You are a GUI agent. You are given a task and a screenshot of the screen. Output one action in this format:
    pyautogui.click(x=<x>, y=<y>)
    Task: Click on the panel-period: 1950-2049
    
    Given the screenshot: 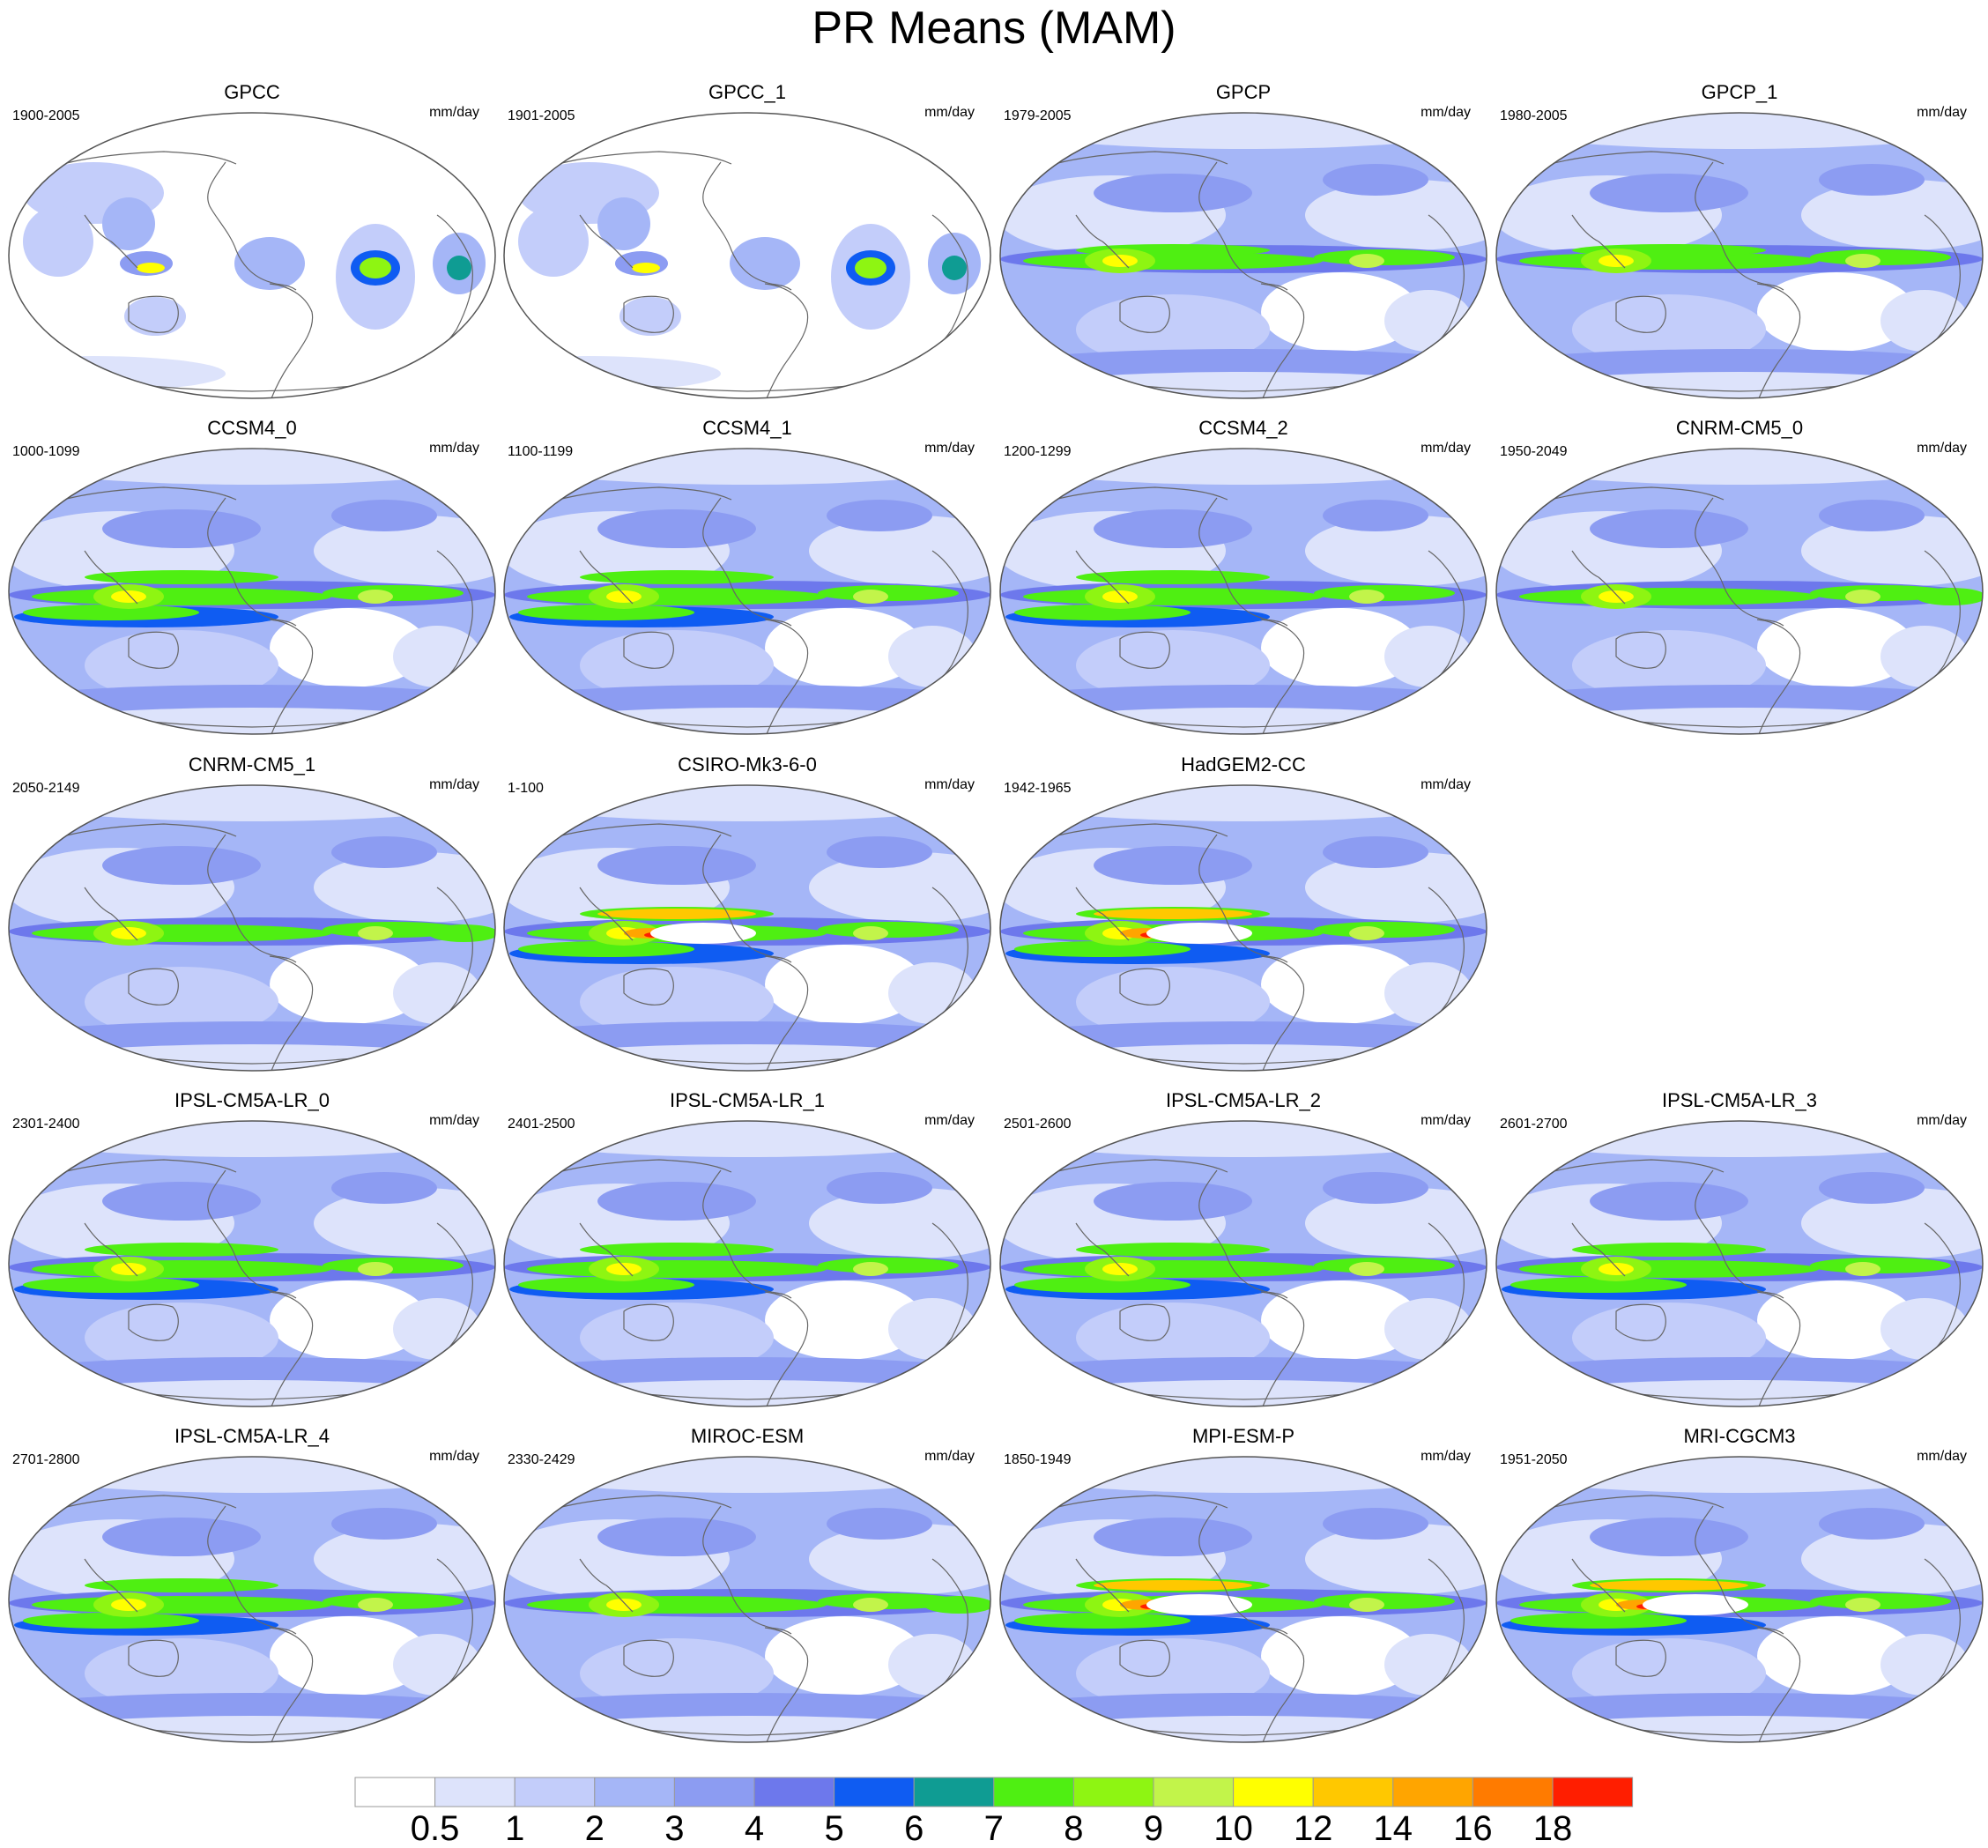 What is the action you would take?
    pyautogui.click(x=1534, y=452)
    